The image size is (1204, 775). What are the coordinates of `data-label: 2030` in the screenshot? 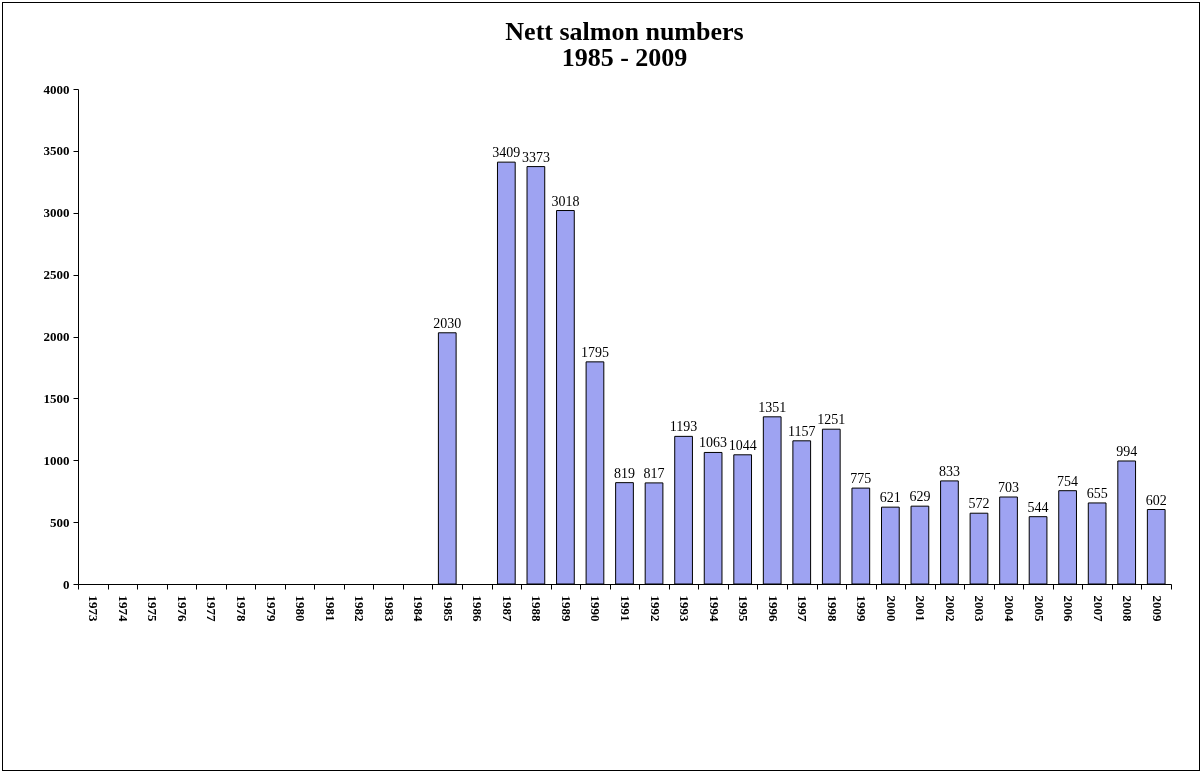 It's located at (447, 323).